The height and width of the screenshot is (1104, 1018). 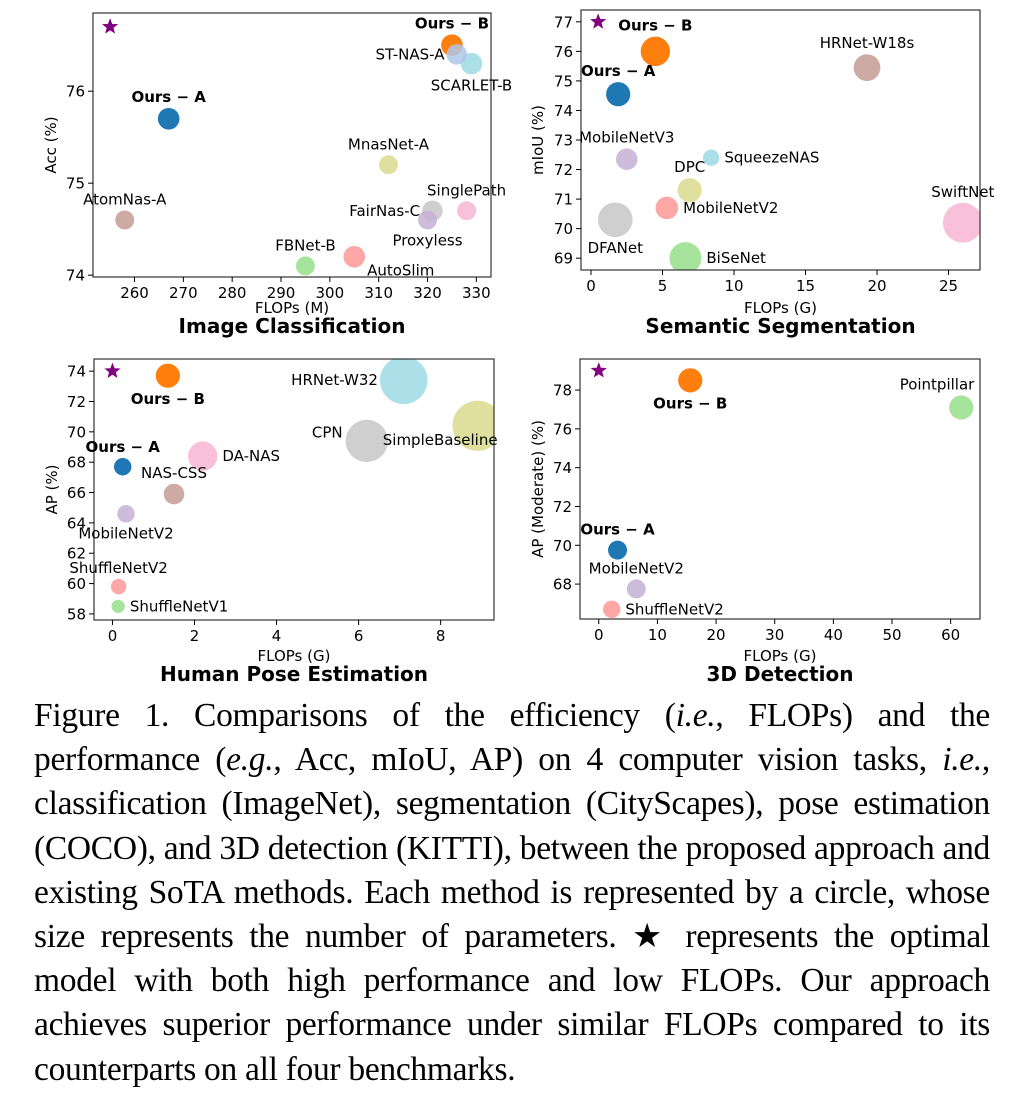 I want to click on x-axis-label: FLOPs (M), so click(x=292, y=308).